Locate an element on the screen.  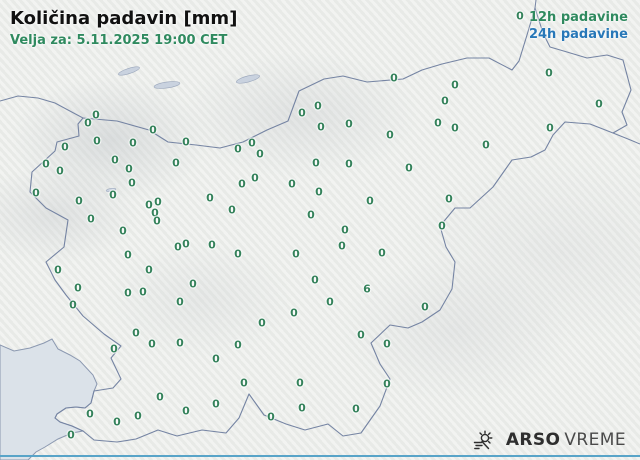
bottom-rule is located at coordinates (320, 456).